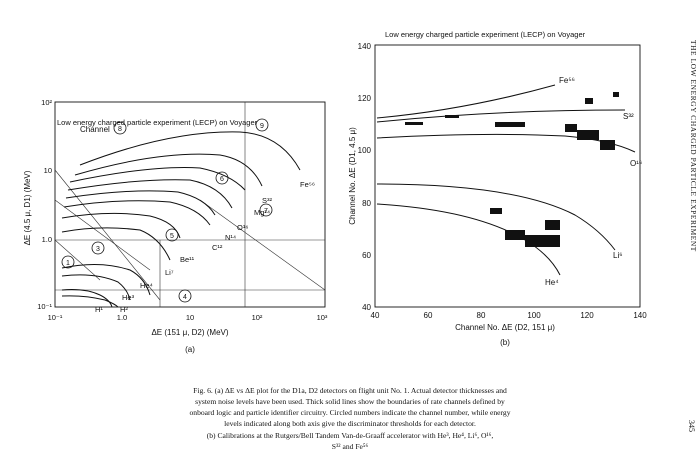 The width and height of the screenshot is (700, 467). Describe the element at coordinates (96, 287) in the screenshot. I see `curve-he3` at that location.